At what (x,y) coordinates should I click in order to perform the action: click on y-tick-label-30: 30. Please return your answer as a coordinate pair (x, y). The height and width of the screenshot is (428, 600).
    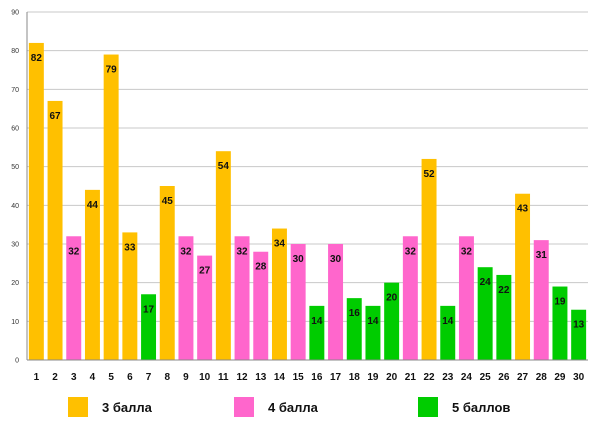
    Looking at the image, I should click on (15, 245).